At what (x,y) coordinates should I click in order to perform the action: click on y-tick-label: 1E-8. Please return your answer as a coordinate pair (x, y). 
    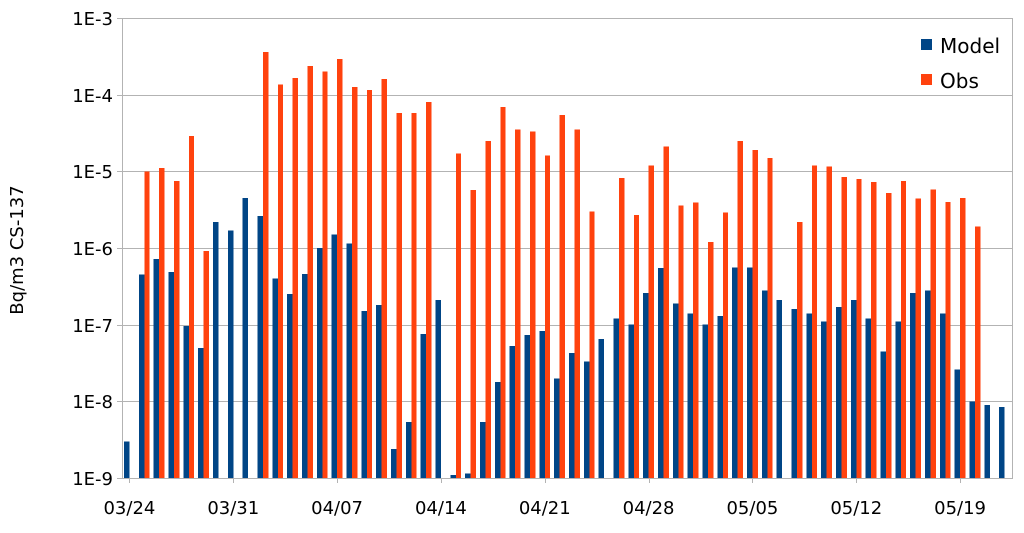
    Looking at the image, I should click on (92, 402).